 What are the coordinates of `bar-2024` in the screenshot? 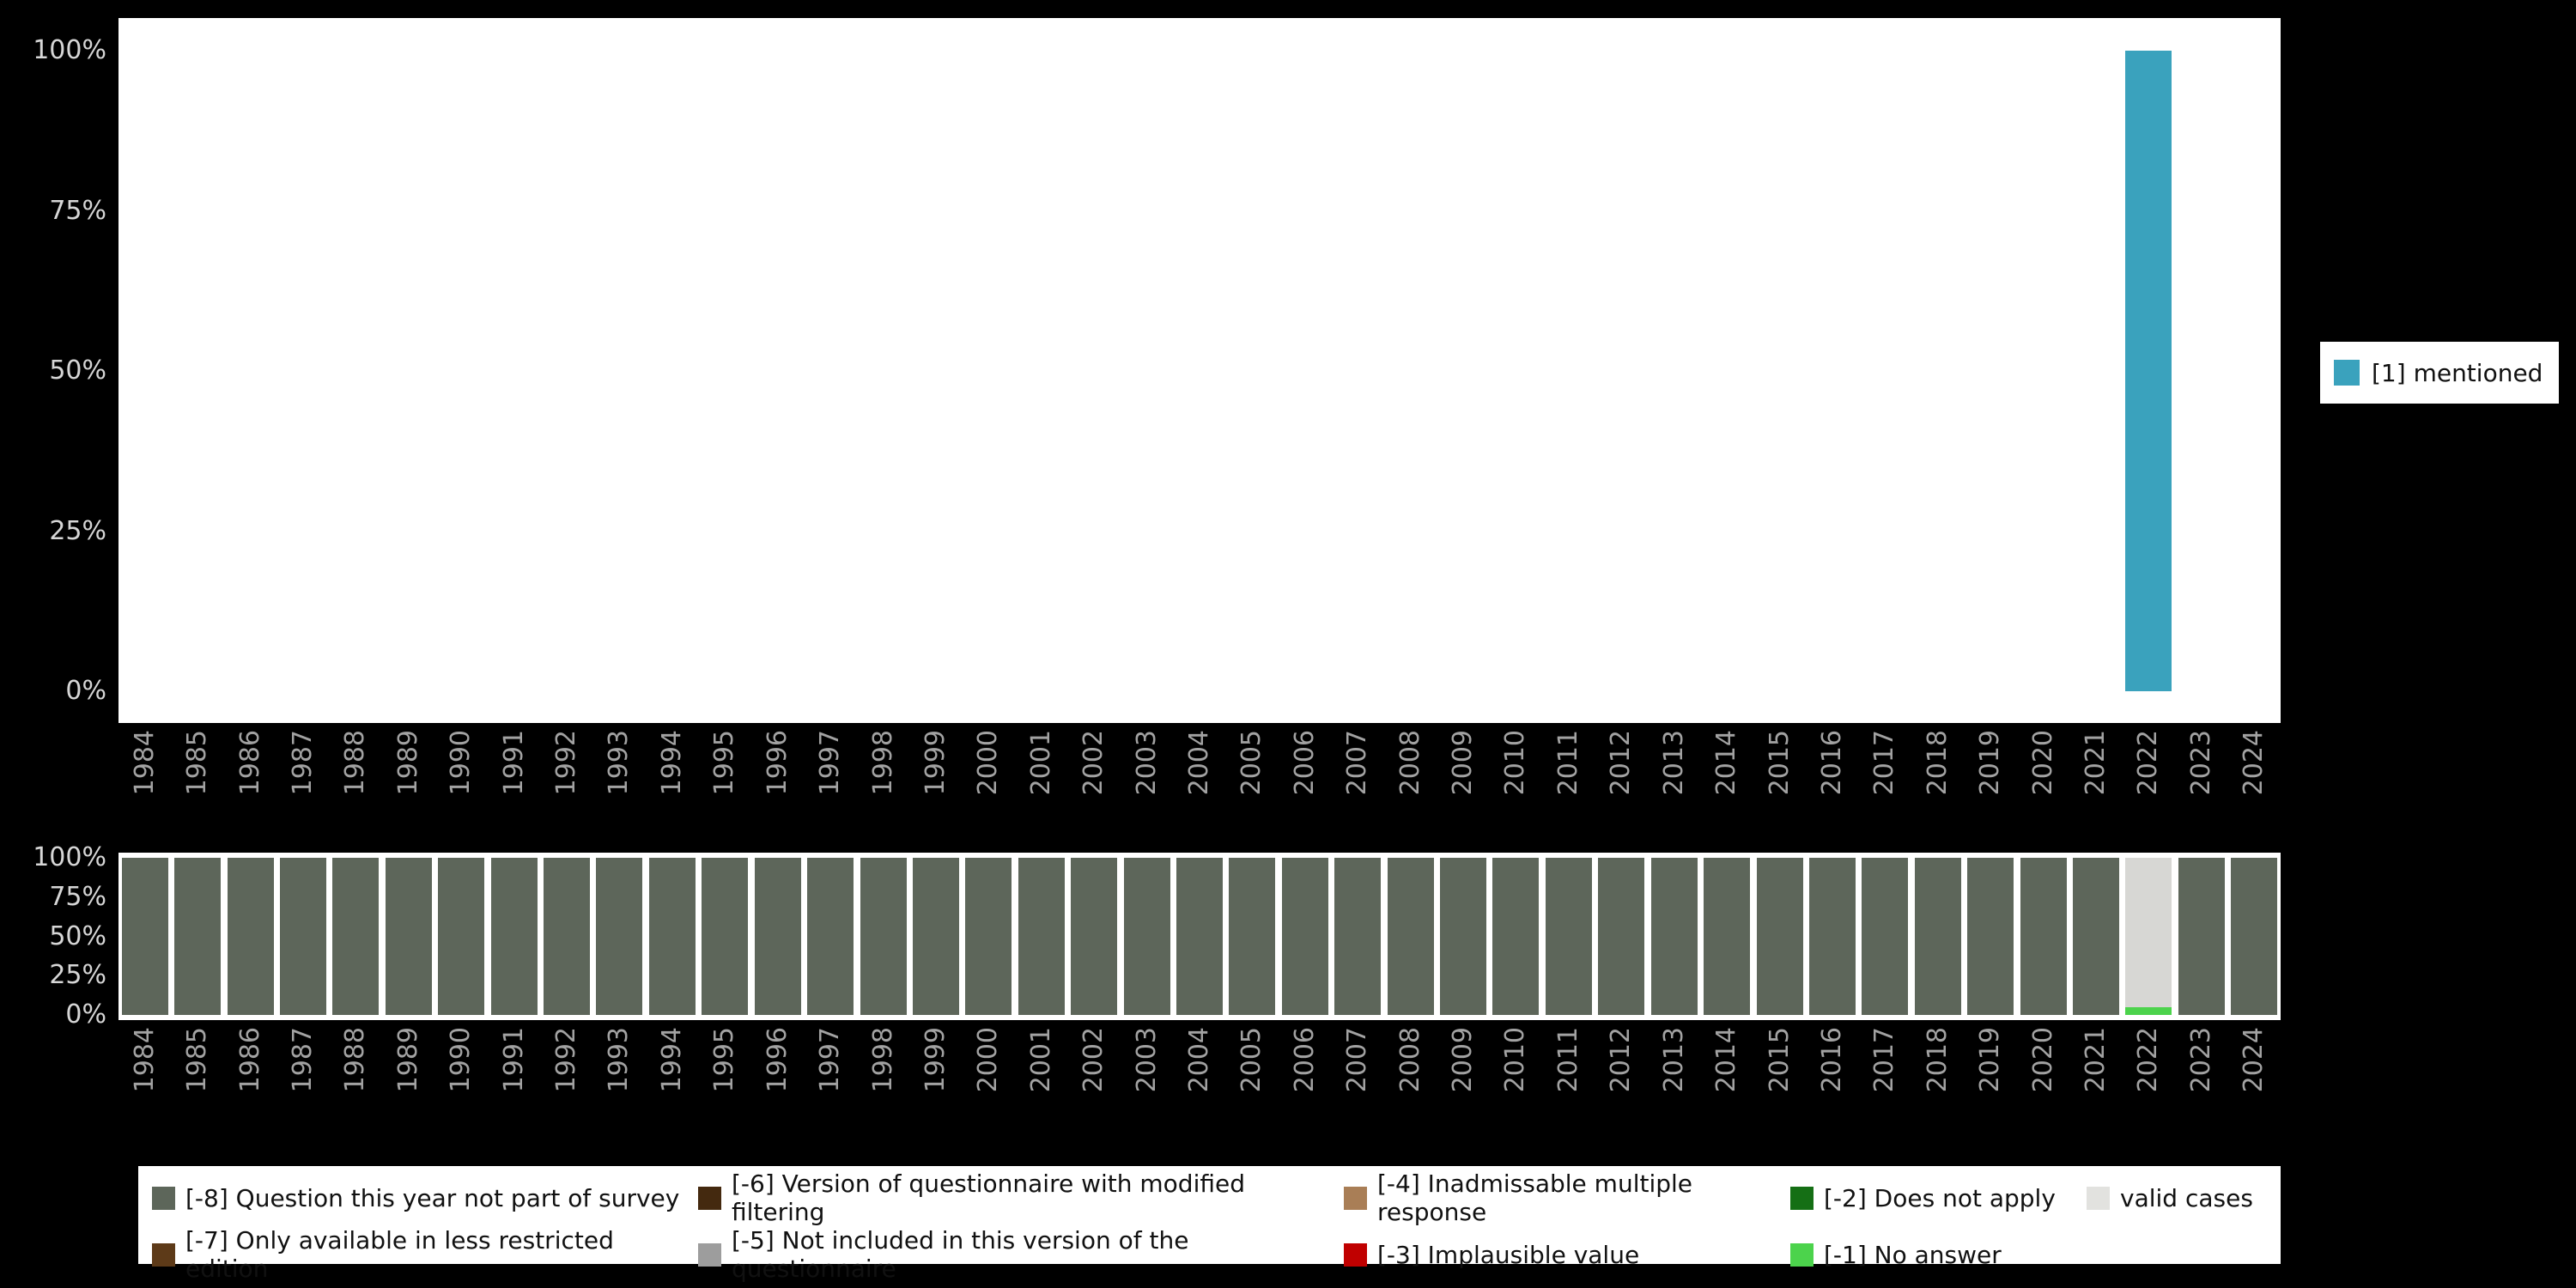 It's located at (2254, 936).